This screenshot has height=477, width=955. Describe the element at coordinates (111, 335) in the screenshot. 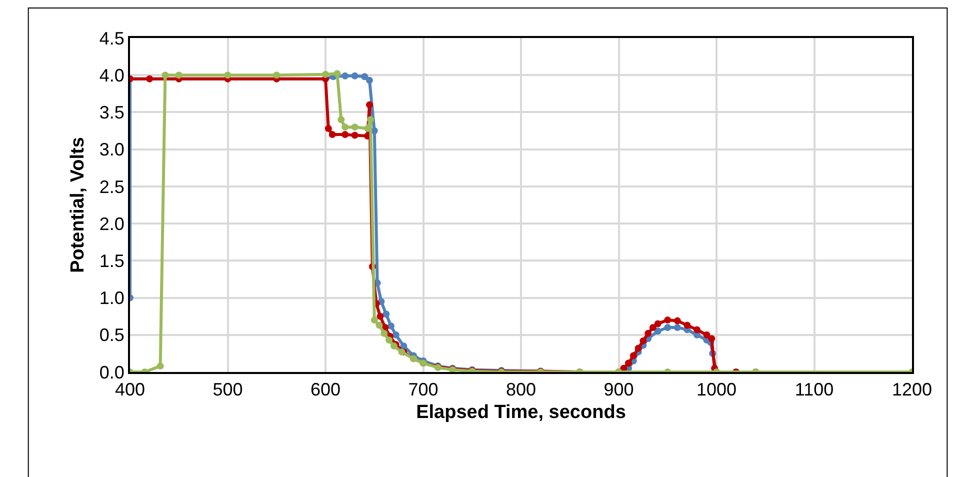

I see `y-tick-label: 0.5` at that location.